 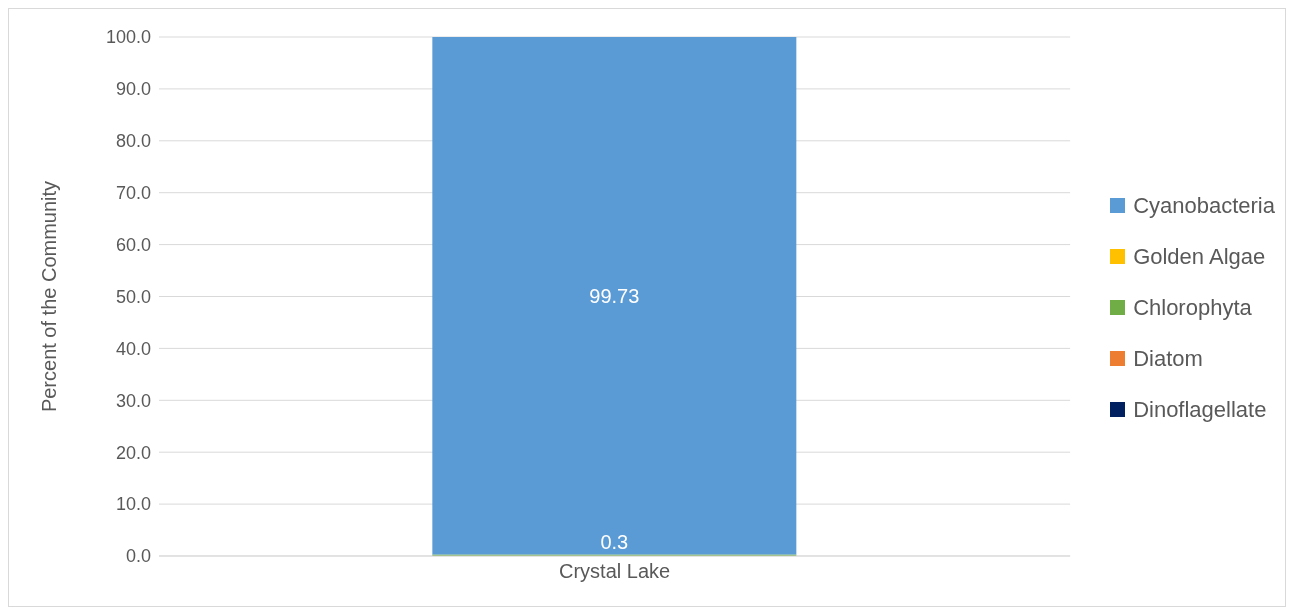 I want to click on legend-label: Dinoflagellate, so click(x=1200, y=409).